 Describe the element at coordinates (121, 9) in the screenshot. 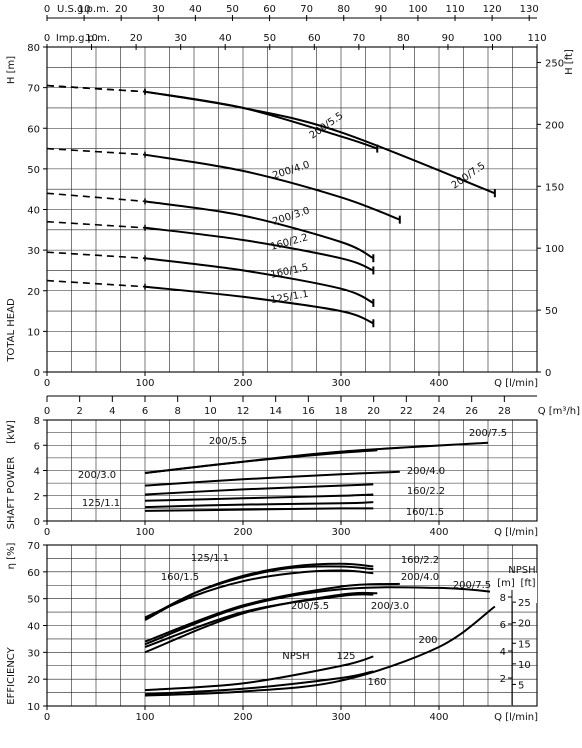

I see `usgpm-tick-label: 20` at that location.